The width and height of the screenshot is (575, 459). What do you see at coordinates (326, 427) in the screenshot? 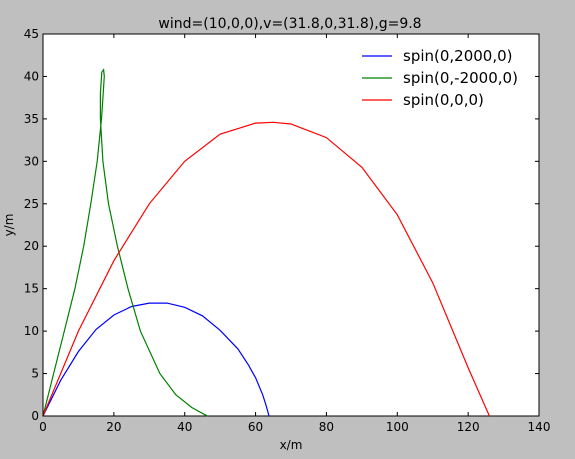
I see `x-tick-label: 80` at bounding box center [326, 427].